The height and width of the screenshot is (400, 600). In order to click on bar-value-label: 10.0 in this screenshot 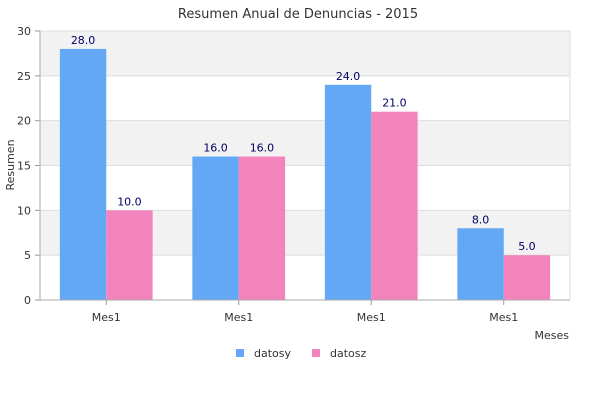, I will do `click(129, 201)`.